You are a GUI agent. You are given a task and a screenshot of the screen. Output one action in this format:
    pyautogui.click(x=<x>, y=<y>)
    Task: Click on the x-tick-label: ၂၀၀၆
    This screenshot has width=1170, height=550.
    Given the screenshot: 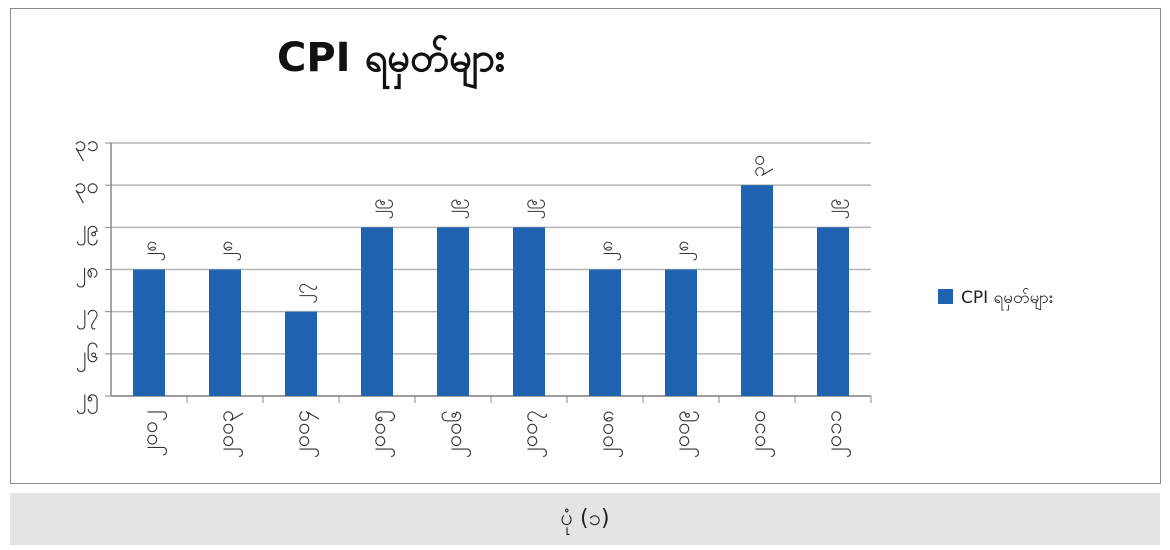 What is the action you would take?
    pyautogui.click(x=456, y=434)
    